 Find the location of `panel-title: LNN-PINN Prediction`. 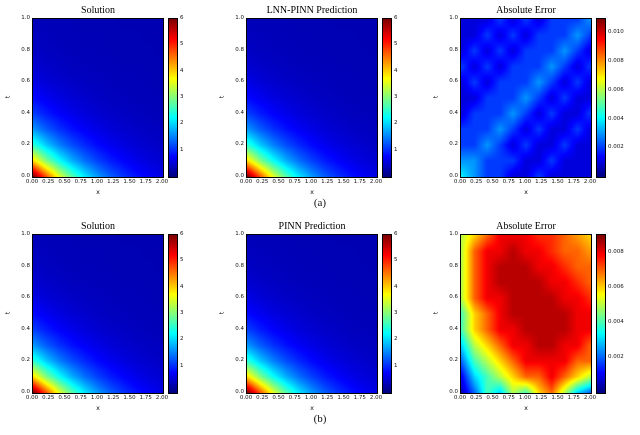

panel-title: LNN-PINN Prediction is located at coordinates (312, 10).